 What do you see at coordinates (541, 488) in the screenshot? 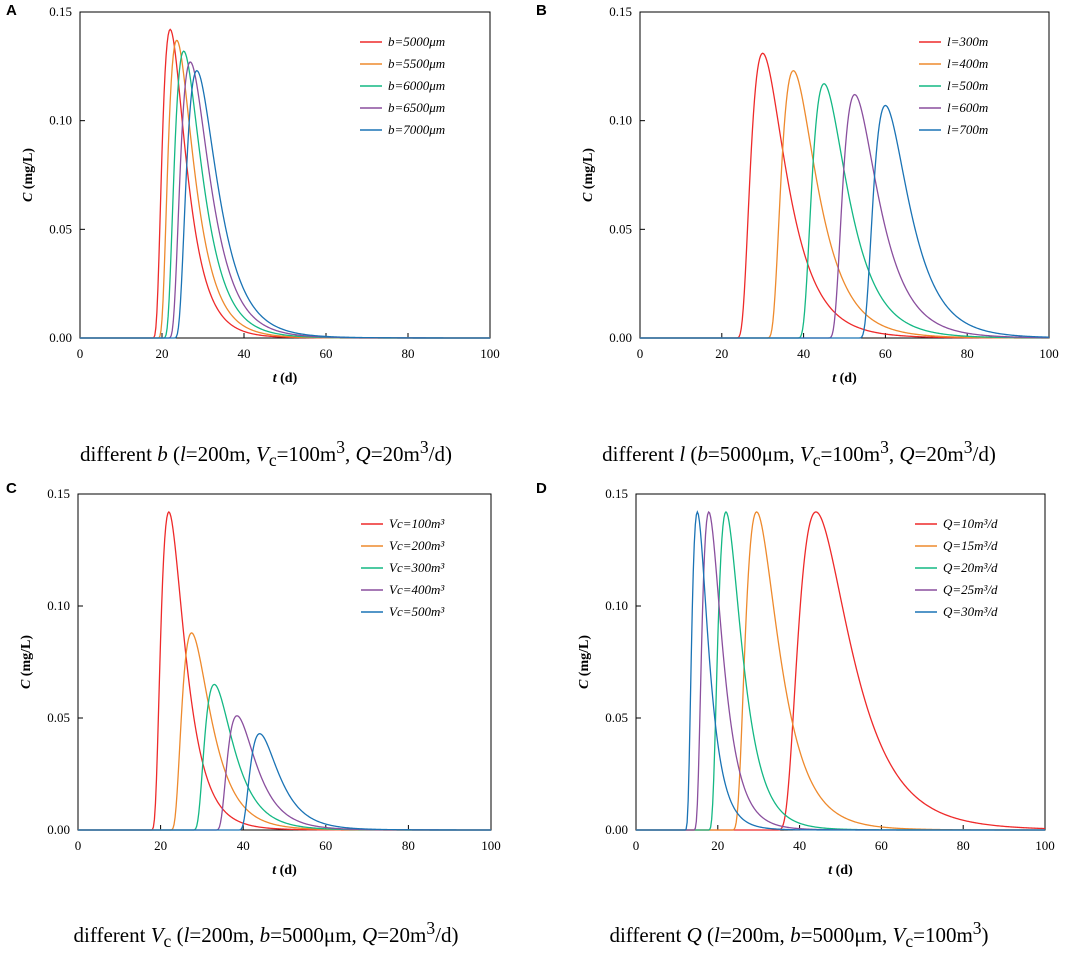
I see `panel-label-d: D` at bounding box center [541, 488].